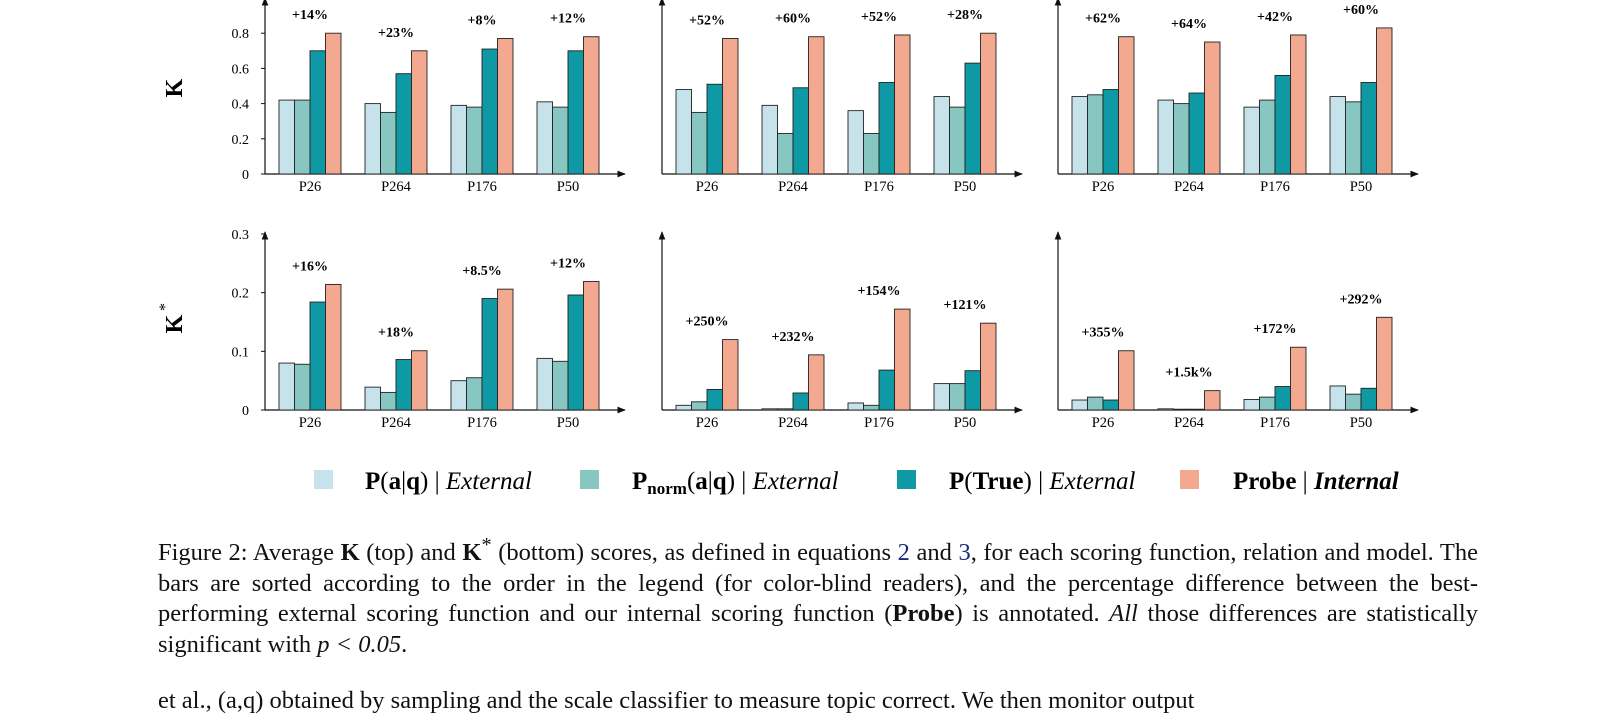 The height and width of the screenshot is (716, 1618). I want to click on bar-annotation: +1.5k%, so click(1188, 373).